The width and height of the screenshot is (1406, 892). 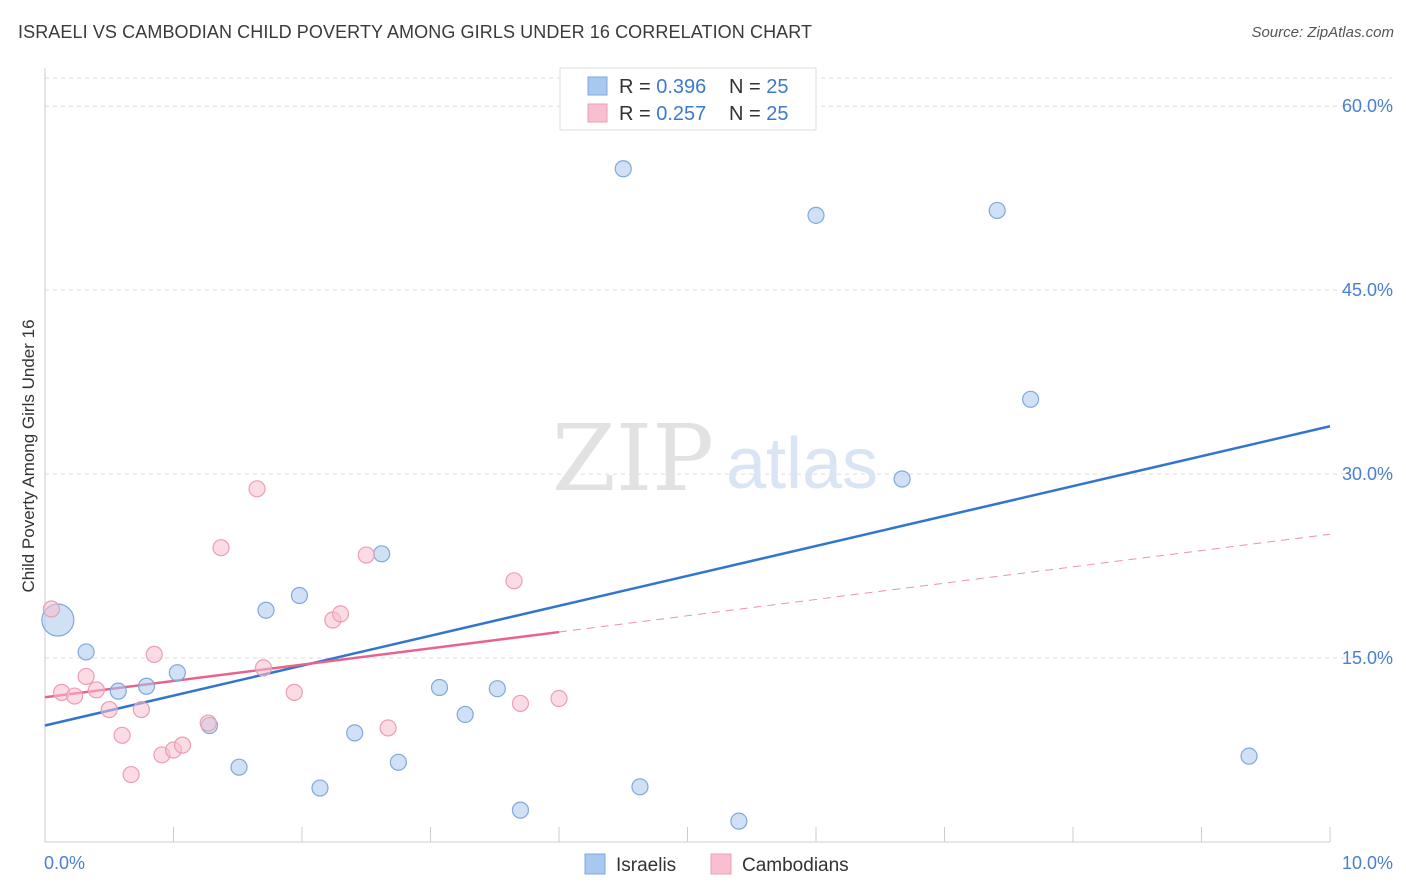 I want to click on stats-legend: R = 0.396 N = 25 R = 0.257 N = 25, so click(x=688, y=99).